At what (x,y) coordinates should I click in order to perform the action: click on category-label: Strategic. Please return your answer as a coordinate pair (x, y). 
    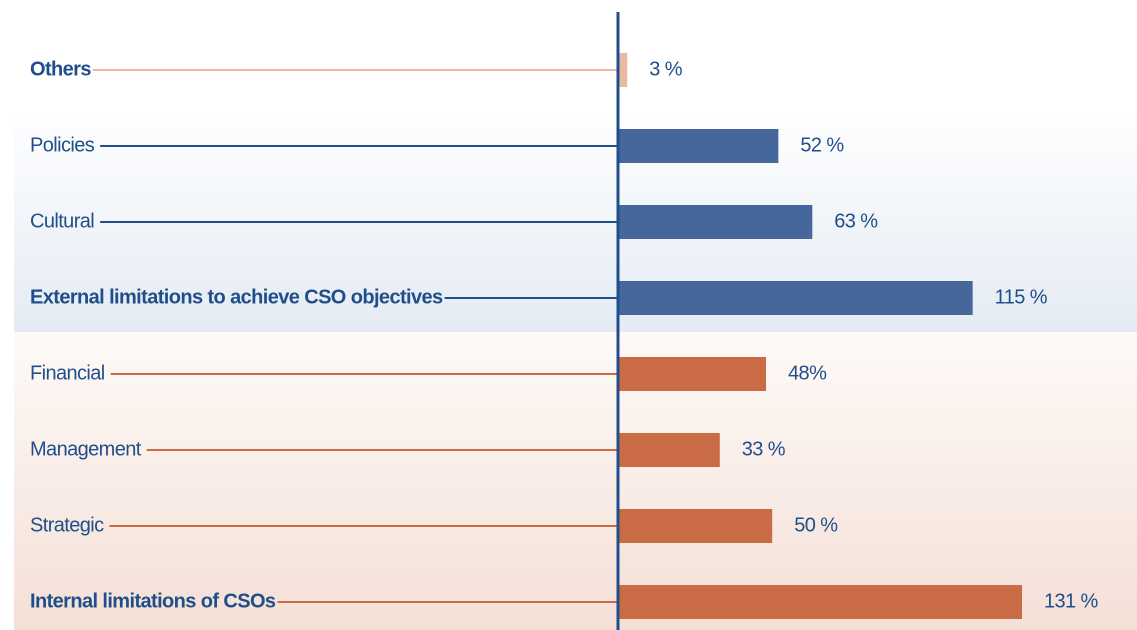
    Looking at the image, I should click on (67, 525).